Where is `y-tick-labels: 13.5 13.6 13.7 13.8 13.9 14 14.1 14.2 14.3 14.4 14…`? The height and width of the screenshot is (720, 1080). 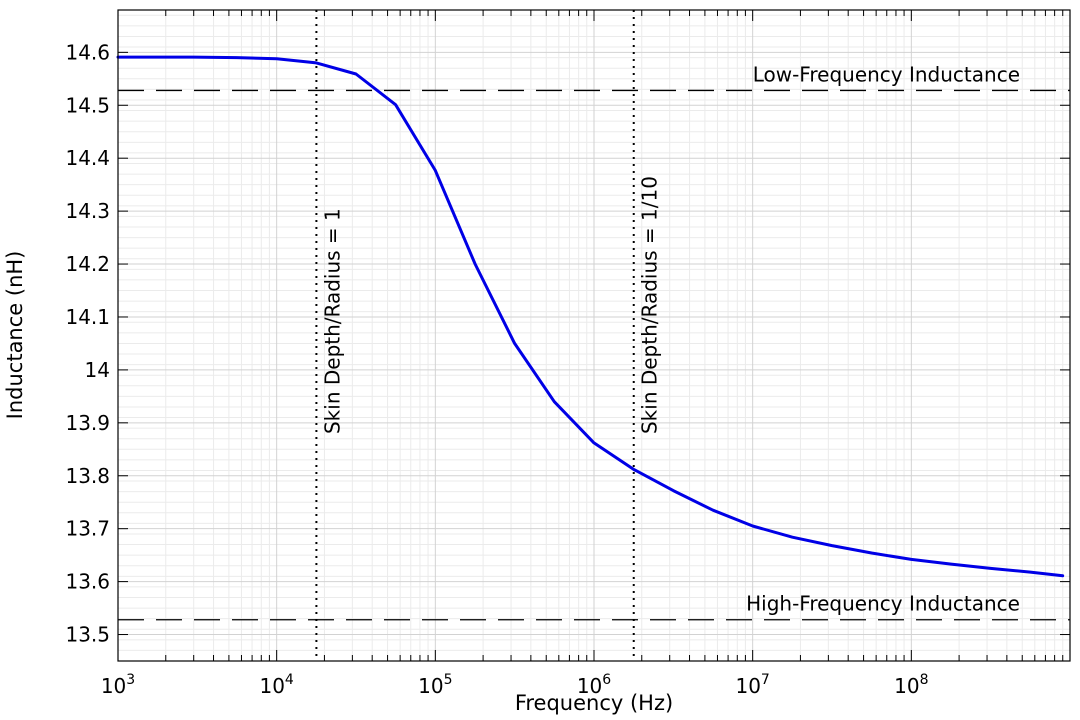 y-tick-labels: 13.5 13.6 13.7 13.8 13.9 14 14.1 14.2 14.3 14.4 14… is located at coordinates (87, 343).